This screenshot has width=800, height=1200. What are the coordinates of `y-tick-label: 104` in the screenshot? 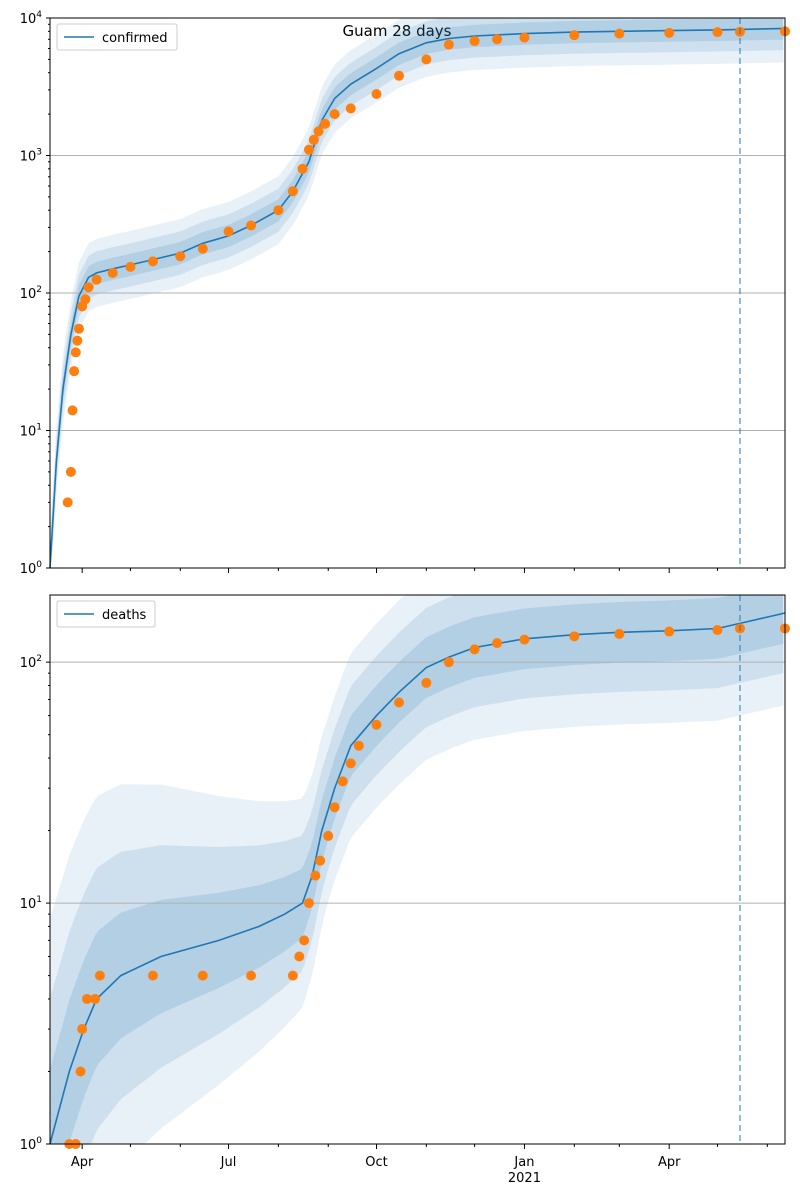 It's located at (31, 18).